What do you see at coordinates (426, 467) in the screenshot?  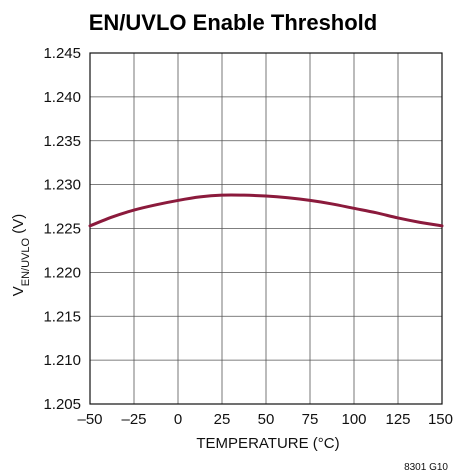 I see `figure-id: 8301 G10` at bounding box center [426, 467].